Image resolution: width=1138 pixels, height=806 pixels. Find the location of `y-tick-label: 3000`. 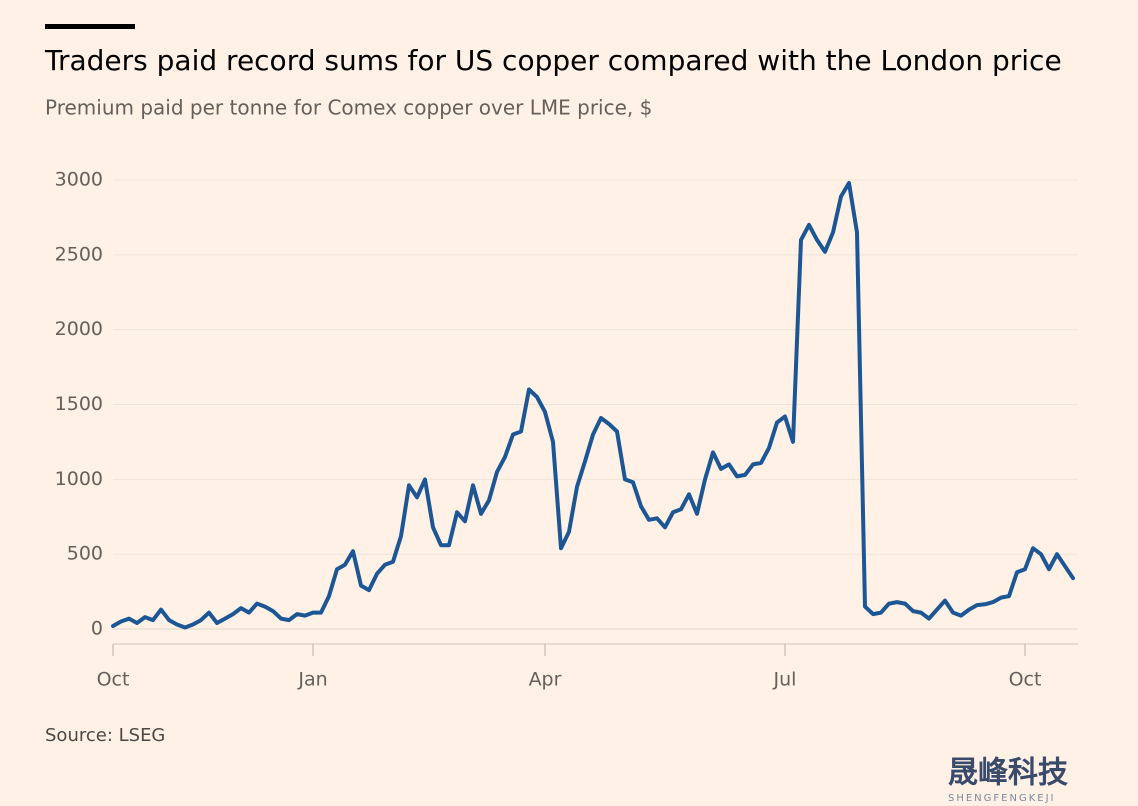

y-tick-label: 3000 is located at coordinates (79, 180).